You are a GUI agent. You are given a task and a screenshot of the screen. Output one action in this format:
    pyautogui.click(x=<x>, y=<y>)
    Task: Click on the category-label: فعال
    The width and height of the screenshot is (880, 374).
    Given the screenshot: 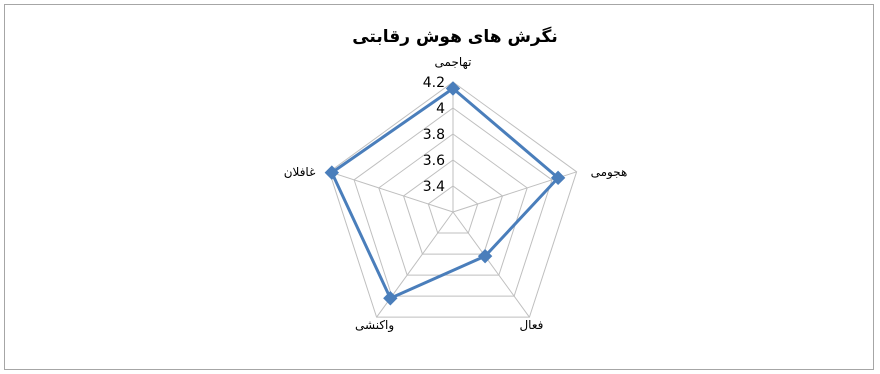 What is the action you would take?
    pyautogui.click(x=531, y=325)
    